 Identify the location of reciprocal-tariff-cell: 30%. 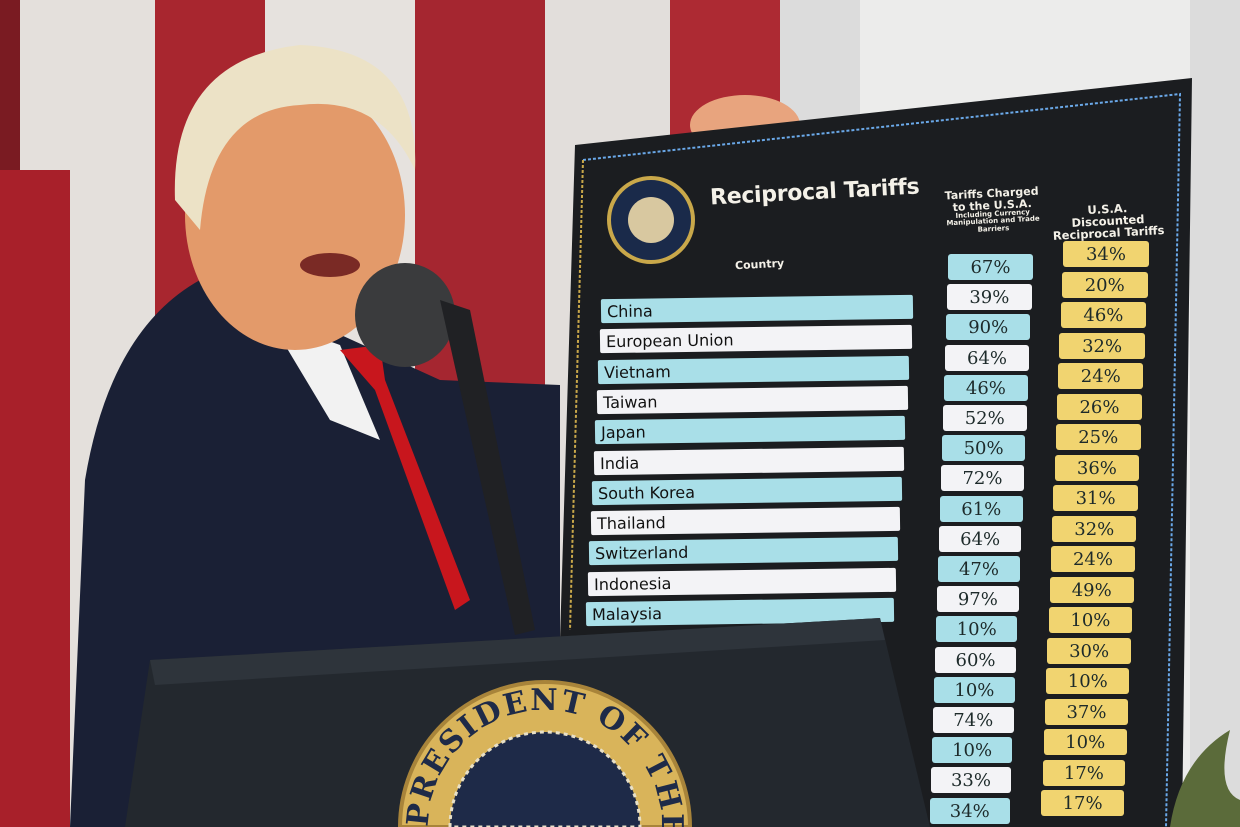
(1089, 650).